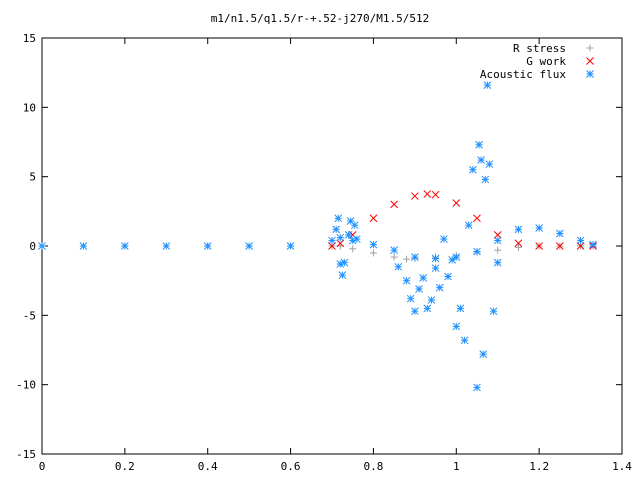 The image size is (640, 480). Describe the element at coordinates (373, 466) in the screenshot. I see `x-tick-label: 0.8` at that location.